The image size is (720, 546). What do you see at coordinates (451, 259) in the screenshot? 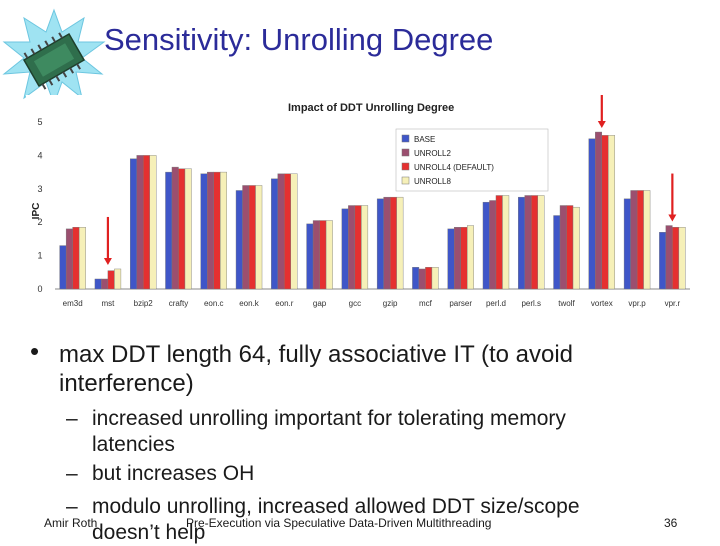
I see `bar-base-parser` at bounding box center [451, 259].